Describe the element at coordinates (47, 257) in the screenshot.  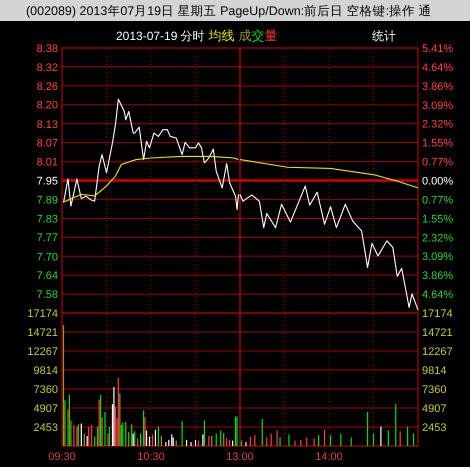
I see `y-tick-label: 7.70` at that location.